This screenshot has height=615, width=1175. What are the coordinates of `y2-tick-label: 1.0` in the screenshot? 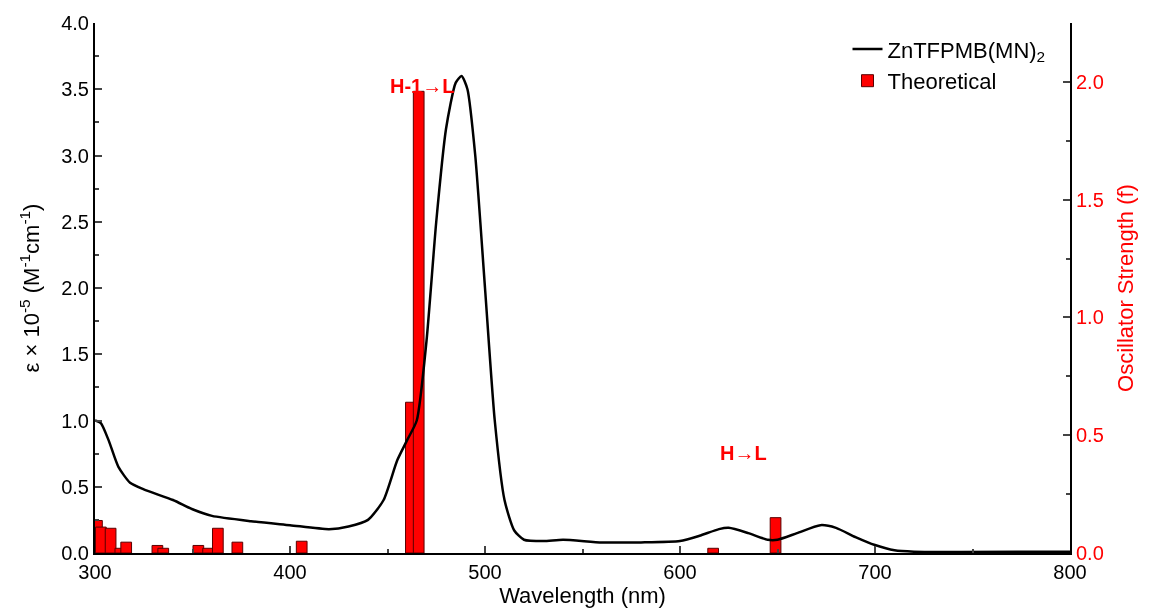 It's located at (1090, 317).